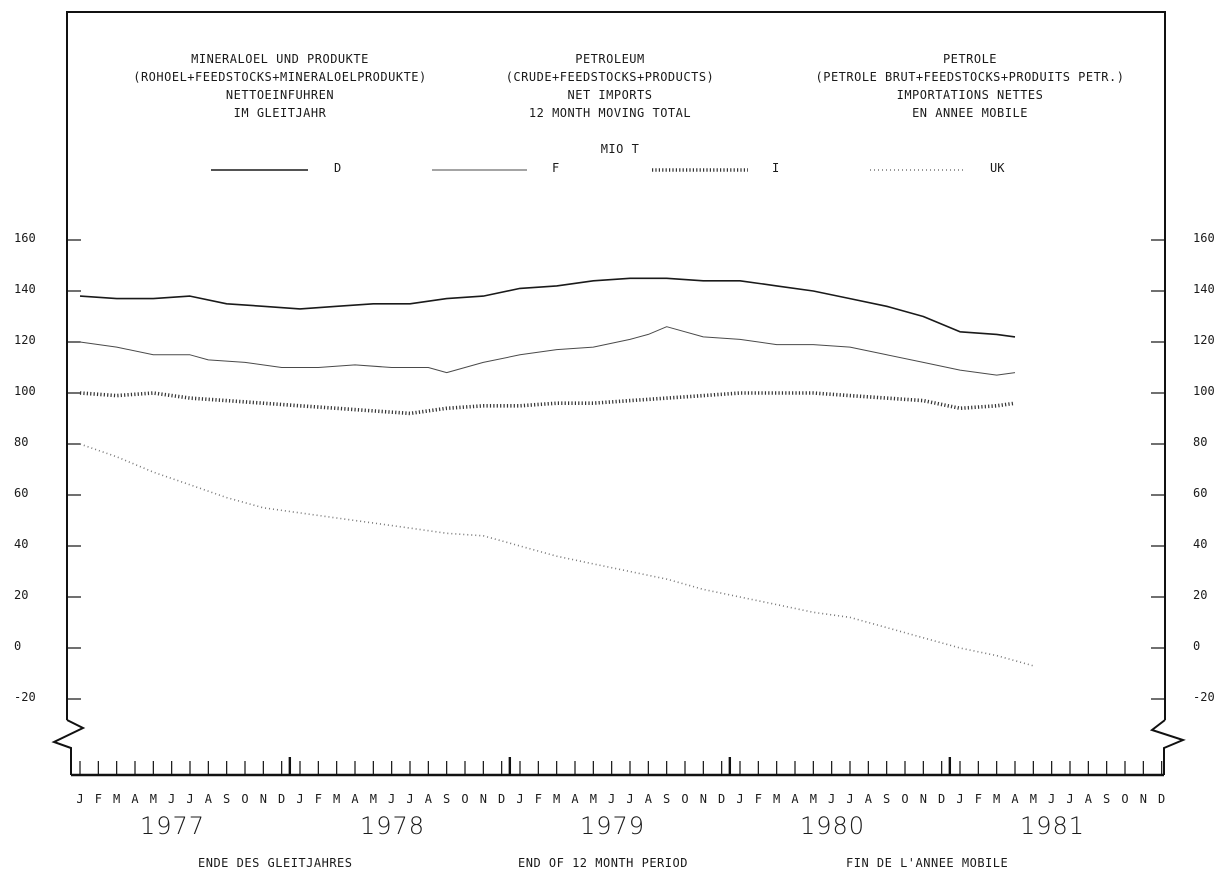  What do you see at coordinates (275, 863) in the screenshot?
I see `footer-german: ENDE DES GLEITJAHRES` at bounding box center [275, 863].